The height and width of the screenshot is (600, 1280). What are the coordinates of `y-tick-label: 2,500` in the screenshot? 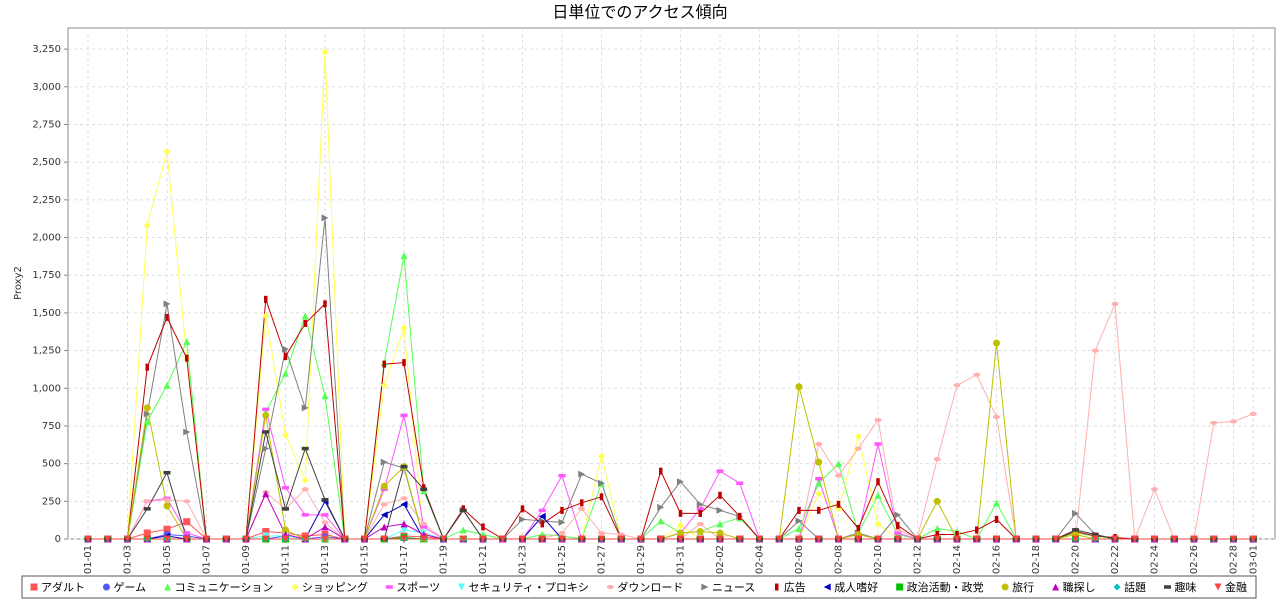 It's located at (46, 162).